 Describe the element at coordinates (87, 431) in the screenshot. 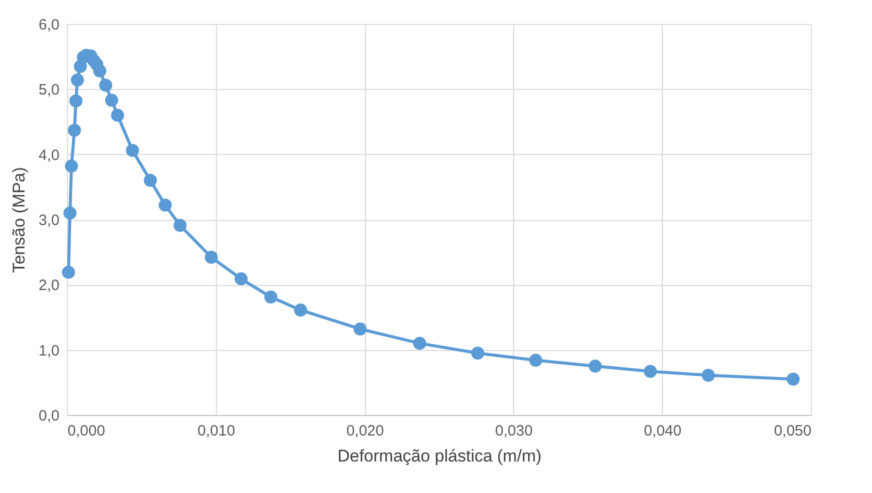

I see `x-tick-label: 0,000` at that location.